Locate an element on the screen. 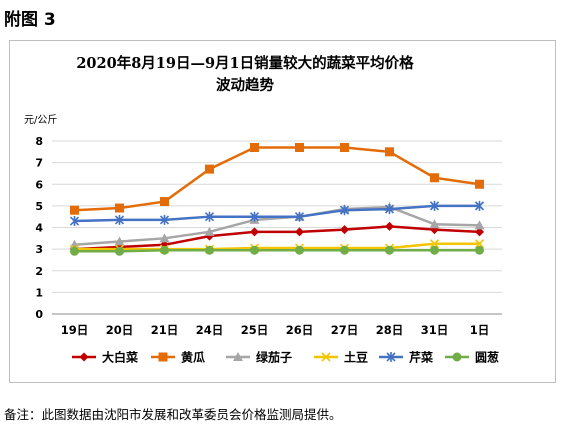 The height and width of the screenshot is (428, 568). y-tick-label: 8 is located at coordinates (39, 141).